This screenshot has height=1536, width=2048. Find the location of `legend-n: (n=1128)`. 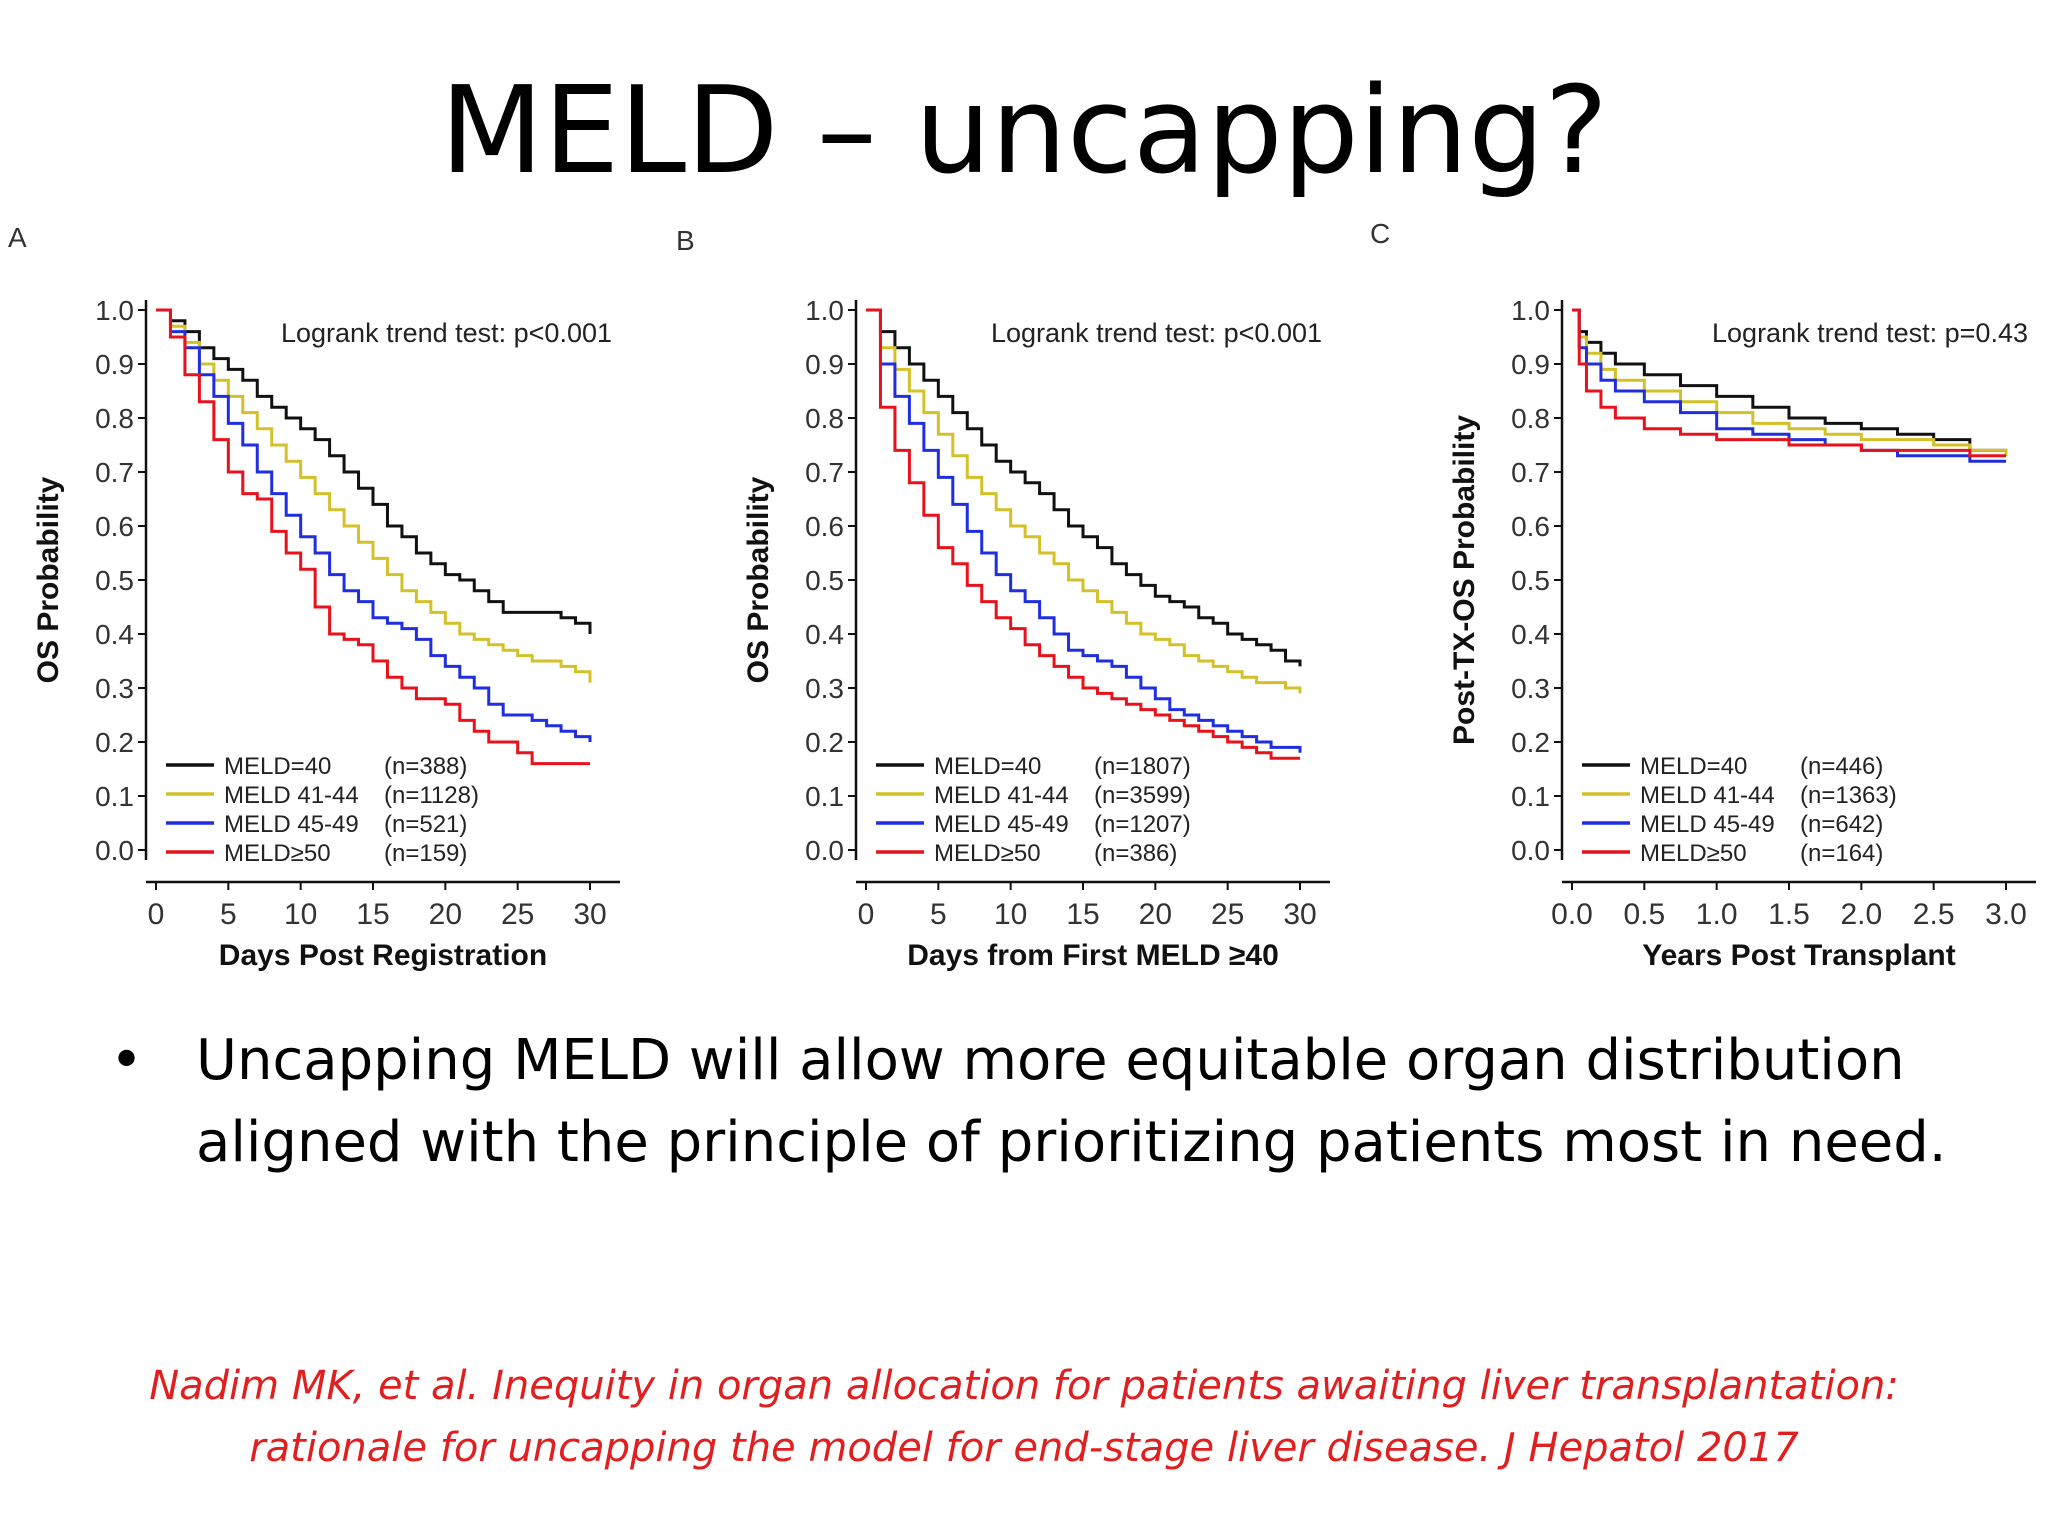

legend-n: (n=1128) is located at coordinates (431, 795).